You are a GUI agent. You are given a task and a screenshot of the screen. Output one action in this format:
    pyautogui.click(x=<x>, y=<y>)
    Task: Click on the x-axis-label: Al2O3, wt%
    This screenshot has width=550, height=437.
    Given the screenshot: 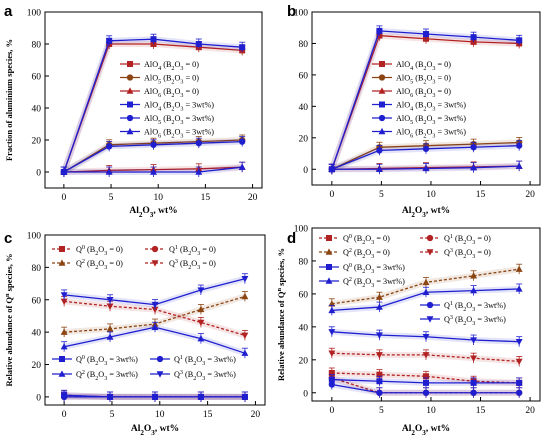 What is the action you would take?
    pyautogui.click(x=426, y=212)
    